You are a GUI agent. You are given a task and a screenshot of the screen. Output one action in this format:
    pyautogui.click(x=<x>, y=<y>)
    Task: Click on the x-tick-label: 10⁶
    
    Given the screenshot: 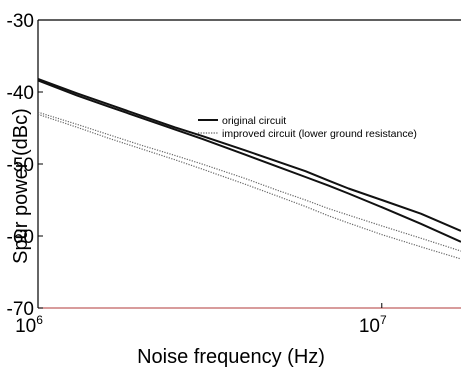 What is the action you would take?
    pyautogui.click(x=29, y=325)
    